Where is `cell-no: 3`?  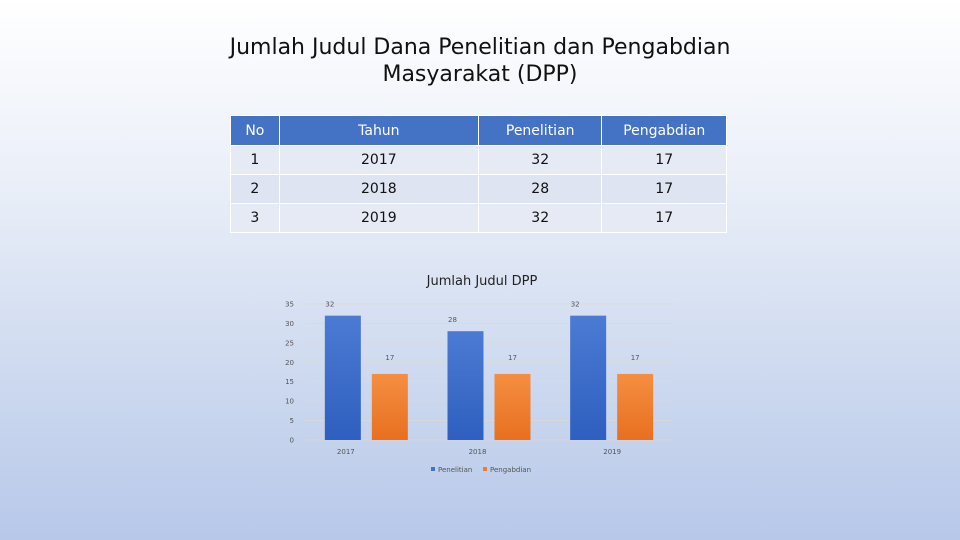 cell-no: 3 is located at coordinates (255, 218).